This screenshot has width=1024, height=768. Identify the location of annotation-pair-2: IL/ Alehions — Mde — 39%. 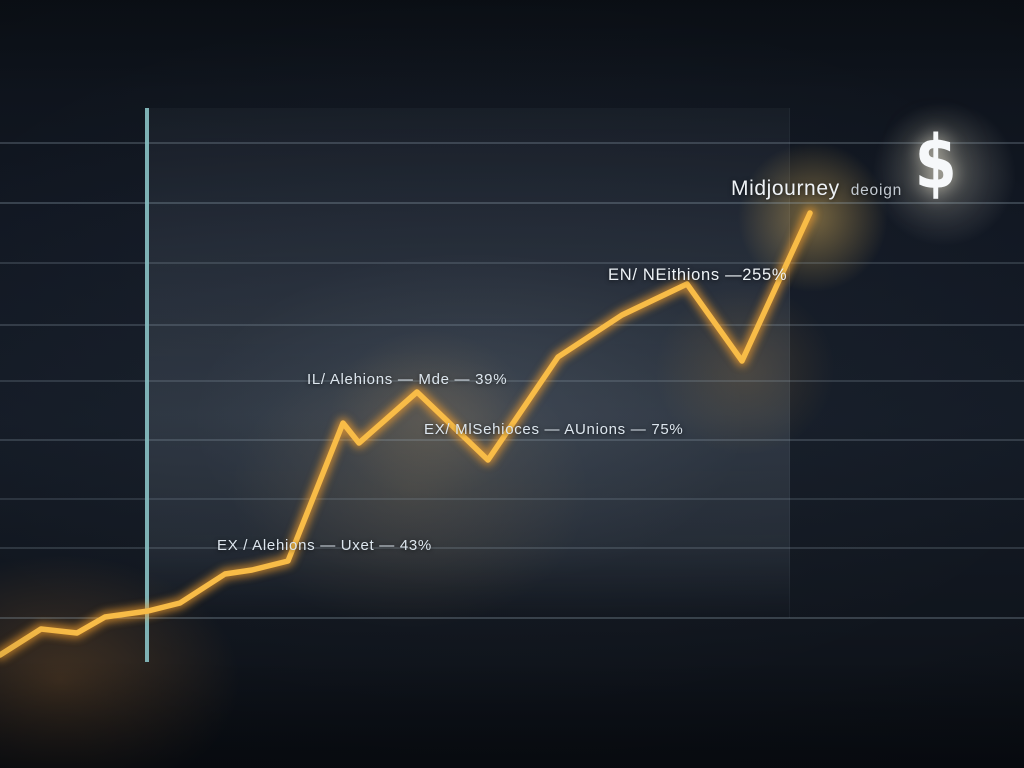
(407, 379).